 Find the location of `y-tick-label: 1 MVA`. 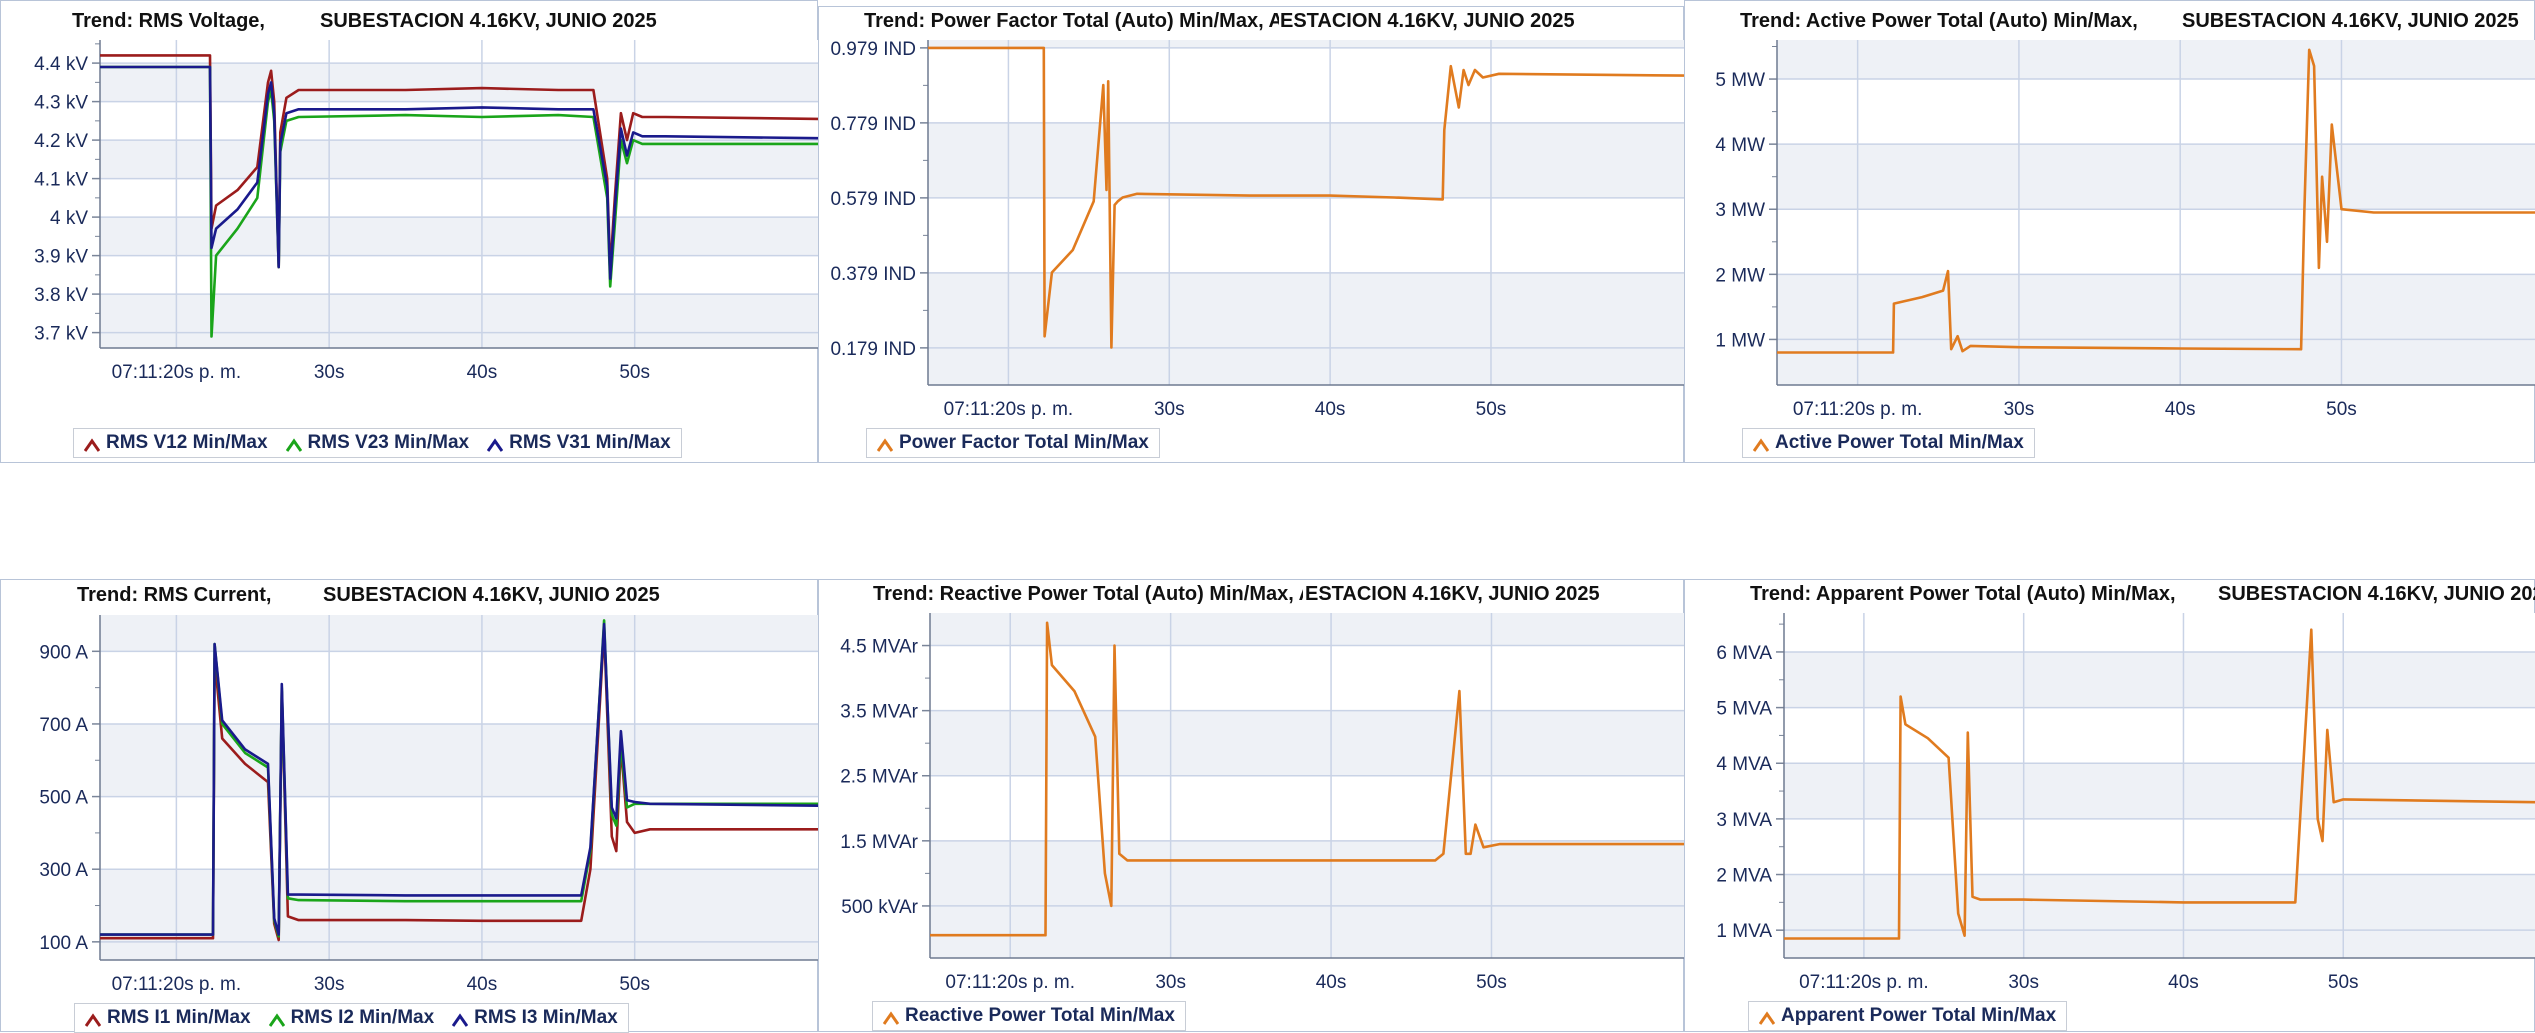

y-tick-label: 1 MVA is located at coordinates (1744, 931).